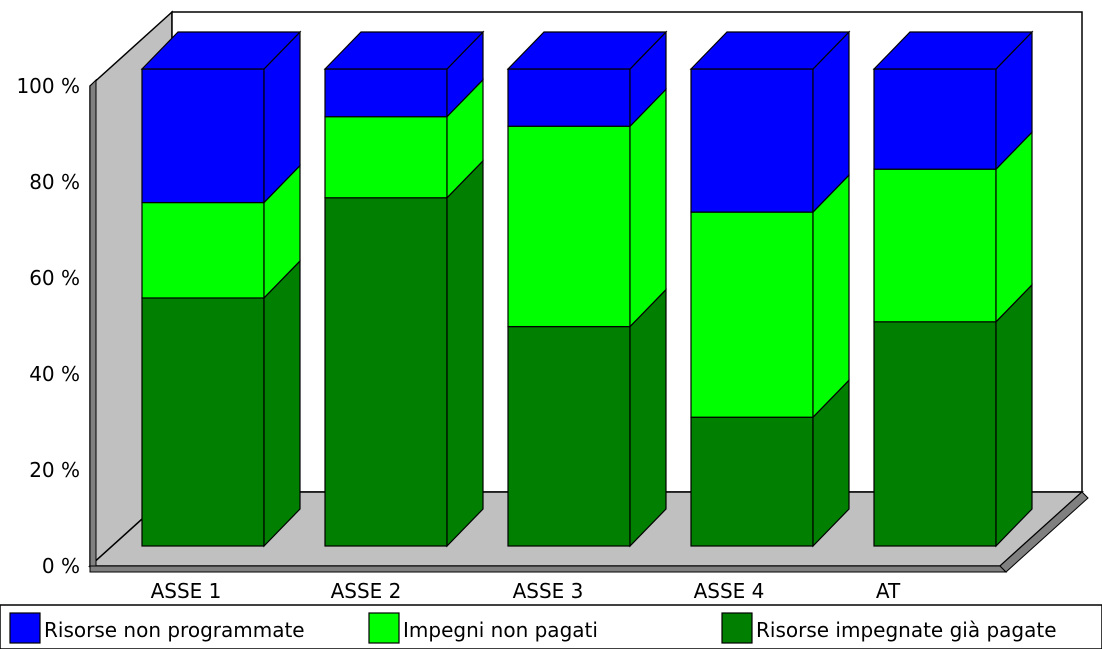 The height and width of the screenshot is (649, 1102). What do you see at coordinates (54, 374) in the screenshot?
I see `y-tick-label: 40 %` at bounding box center [54, 374].